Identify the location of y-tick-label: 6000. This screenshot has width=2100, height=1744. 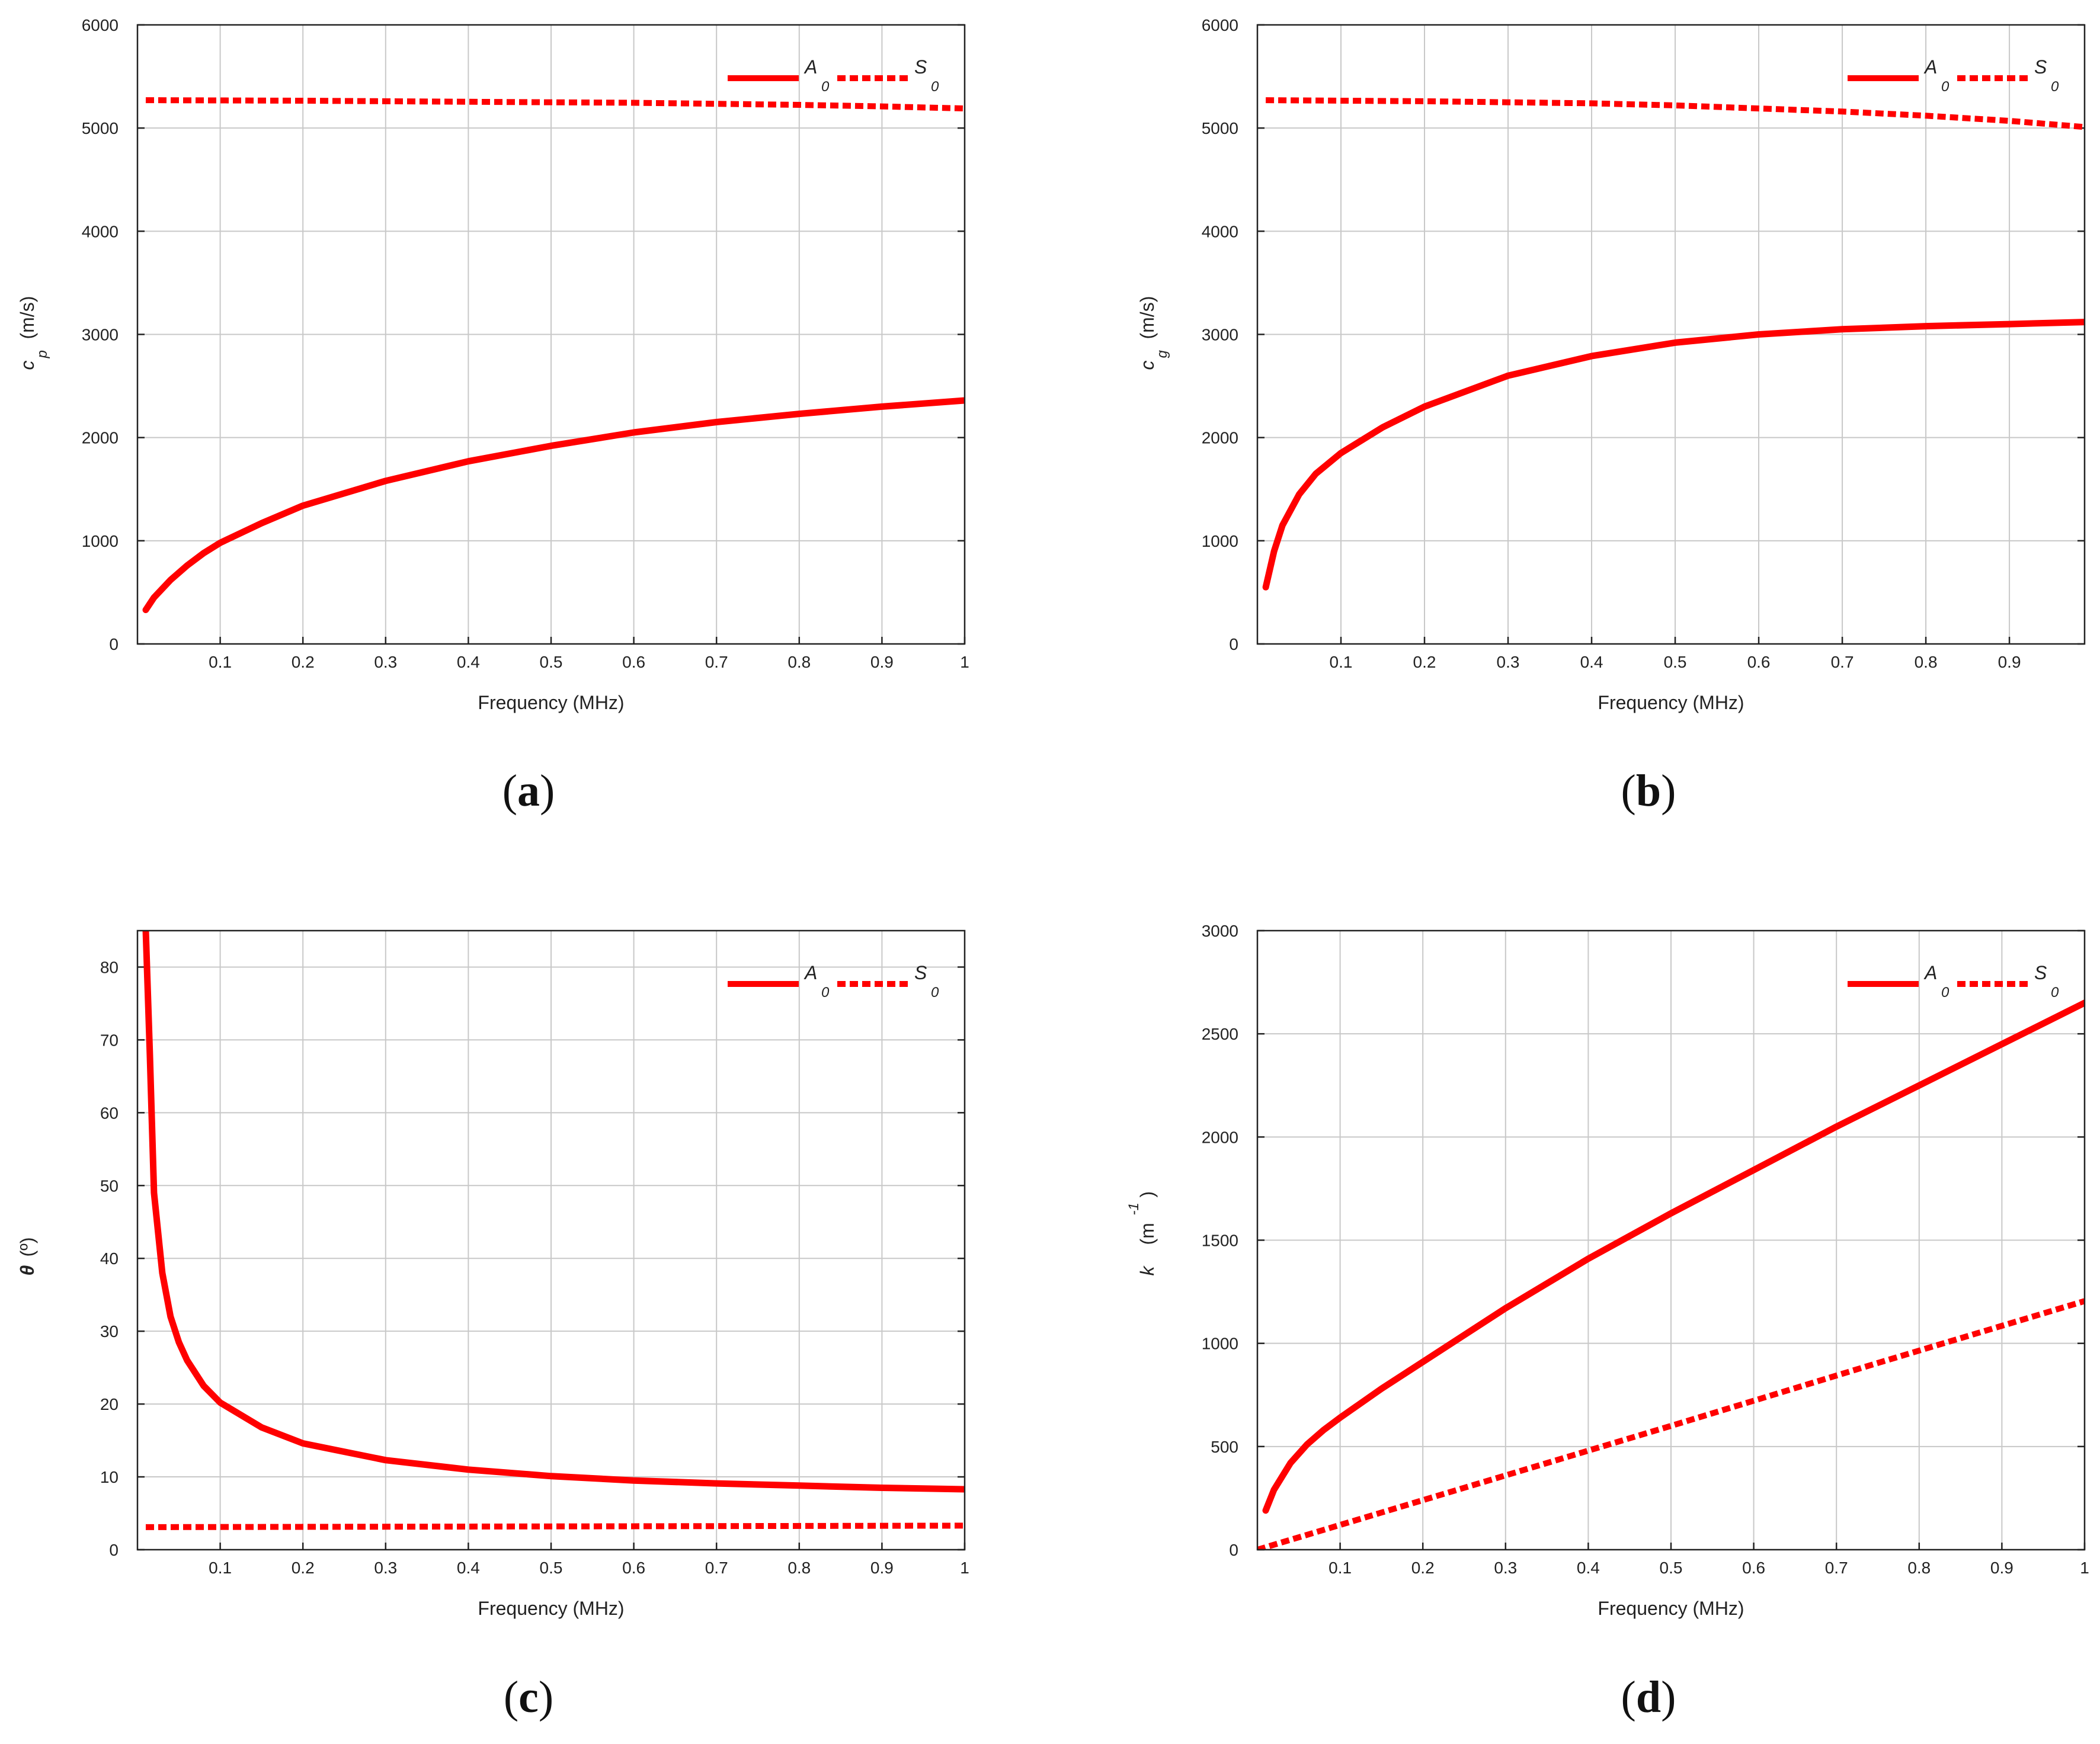
(100, 25).